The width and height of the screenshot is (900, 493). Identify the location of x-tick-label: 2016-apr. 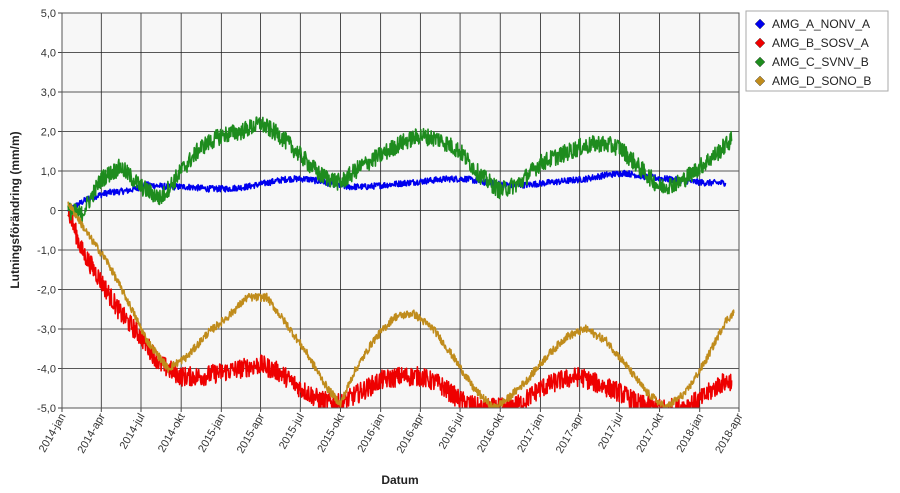
(411, 433).